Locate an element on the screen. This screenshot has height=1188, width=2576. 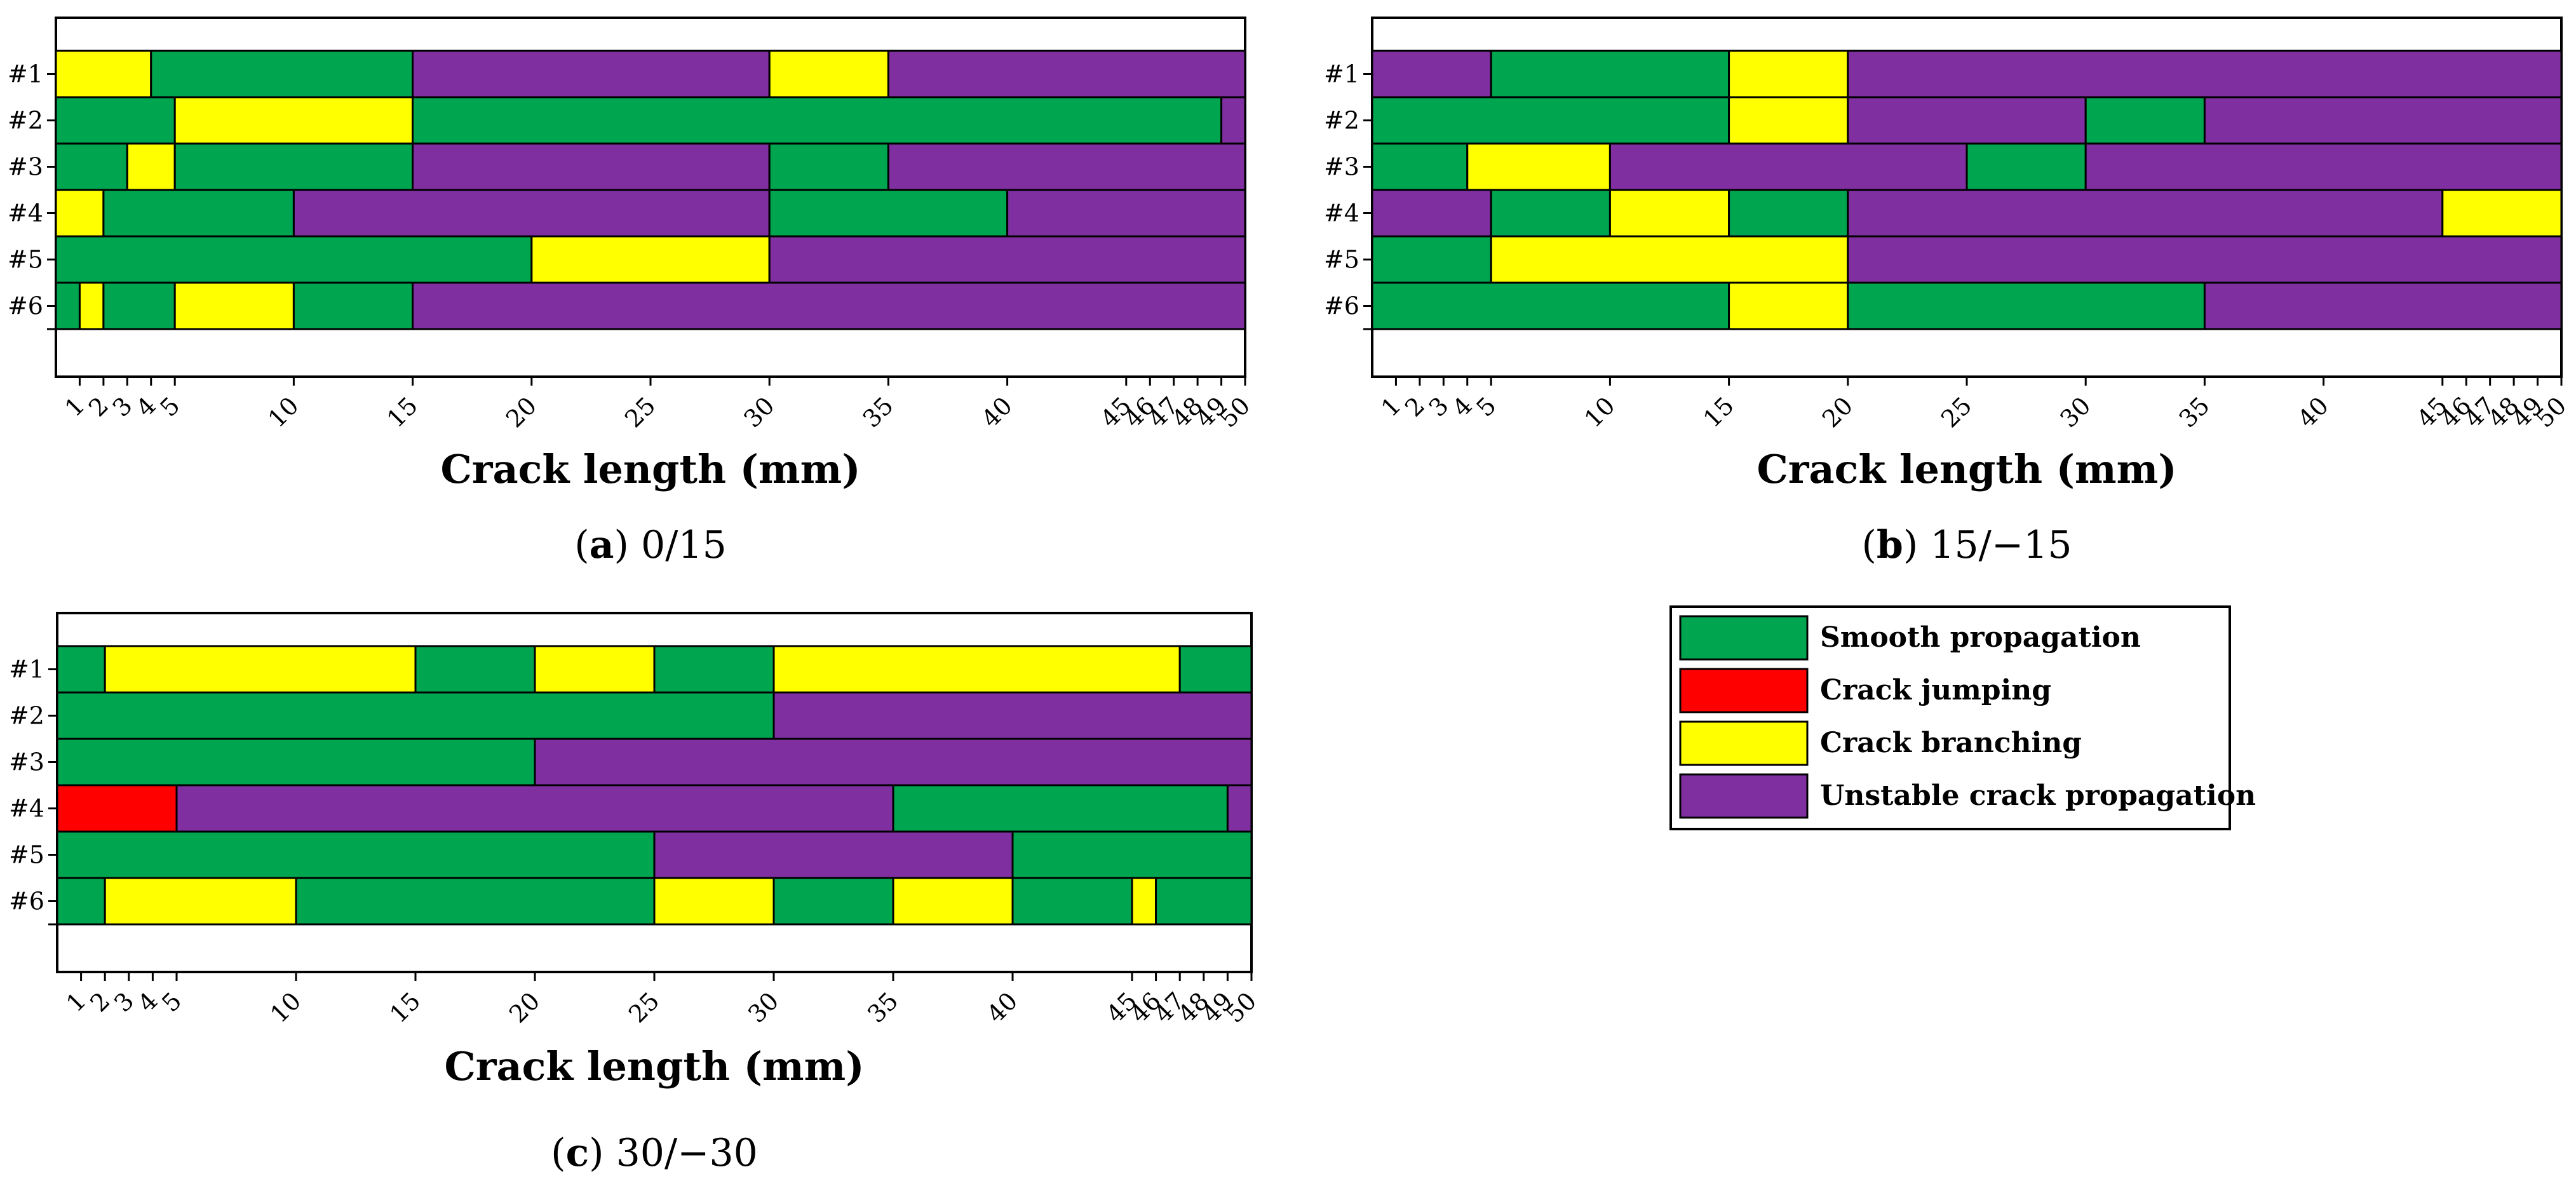
x-tick-label: 35 is located at coordinates (877, 412).